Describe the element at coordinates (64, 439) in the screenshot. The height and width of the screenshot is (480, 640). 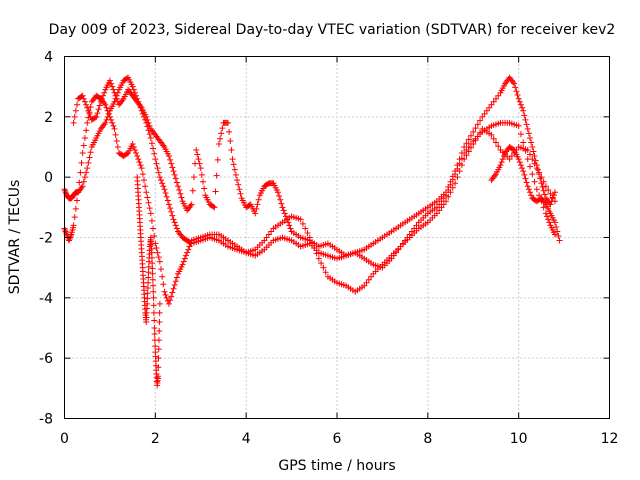
I see `x-tick-label: 0` at that location.